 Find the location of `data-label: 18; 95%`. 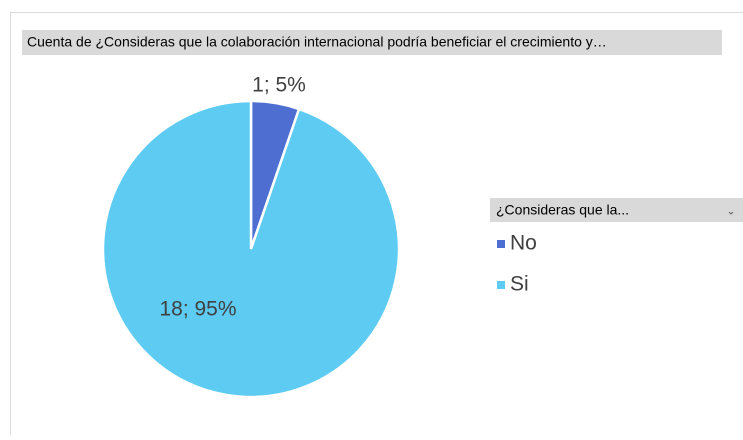

data-label: 18; 95% is located at coordinates (197, 309).